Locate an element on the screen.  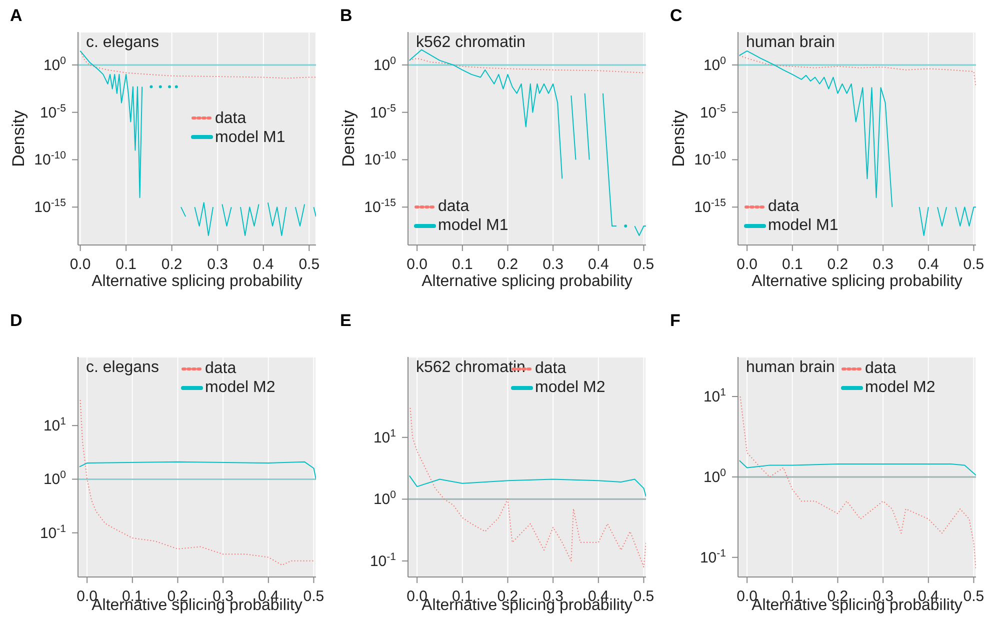
chart-subtitle: k562 chromatin is located at coordinates (471, 43).